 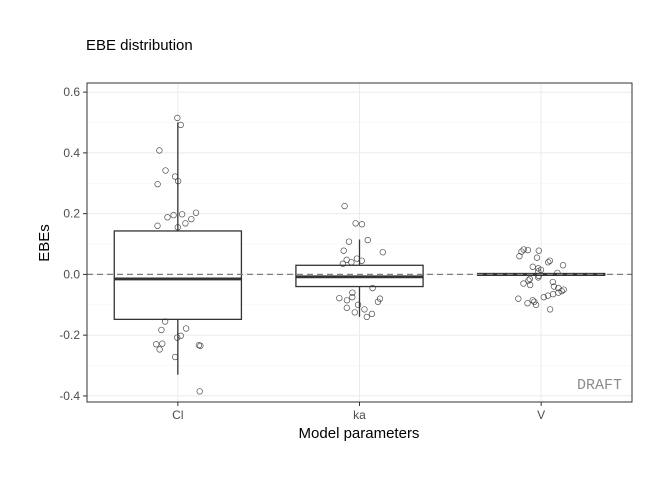 I want to click on draft-watermark: DRAFT, so click(x=599, y=385).